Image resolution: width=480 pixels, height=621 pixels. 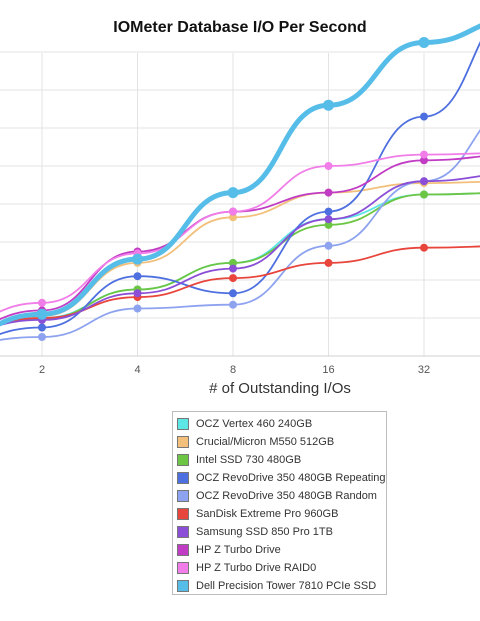 I want to click on series-sandisk-extreme-pro-960gb, so click(x=240, y=284).